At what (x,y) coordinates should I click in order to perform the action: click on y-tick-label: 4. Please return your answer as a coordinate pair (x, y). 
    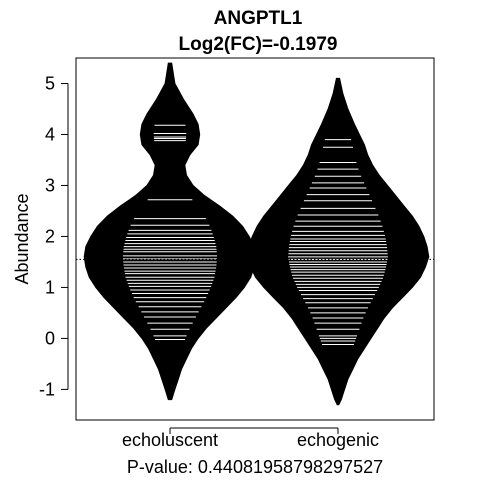
    Looking at the image, I should click on (50, 134).